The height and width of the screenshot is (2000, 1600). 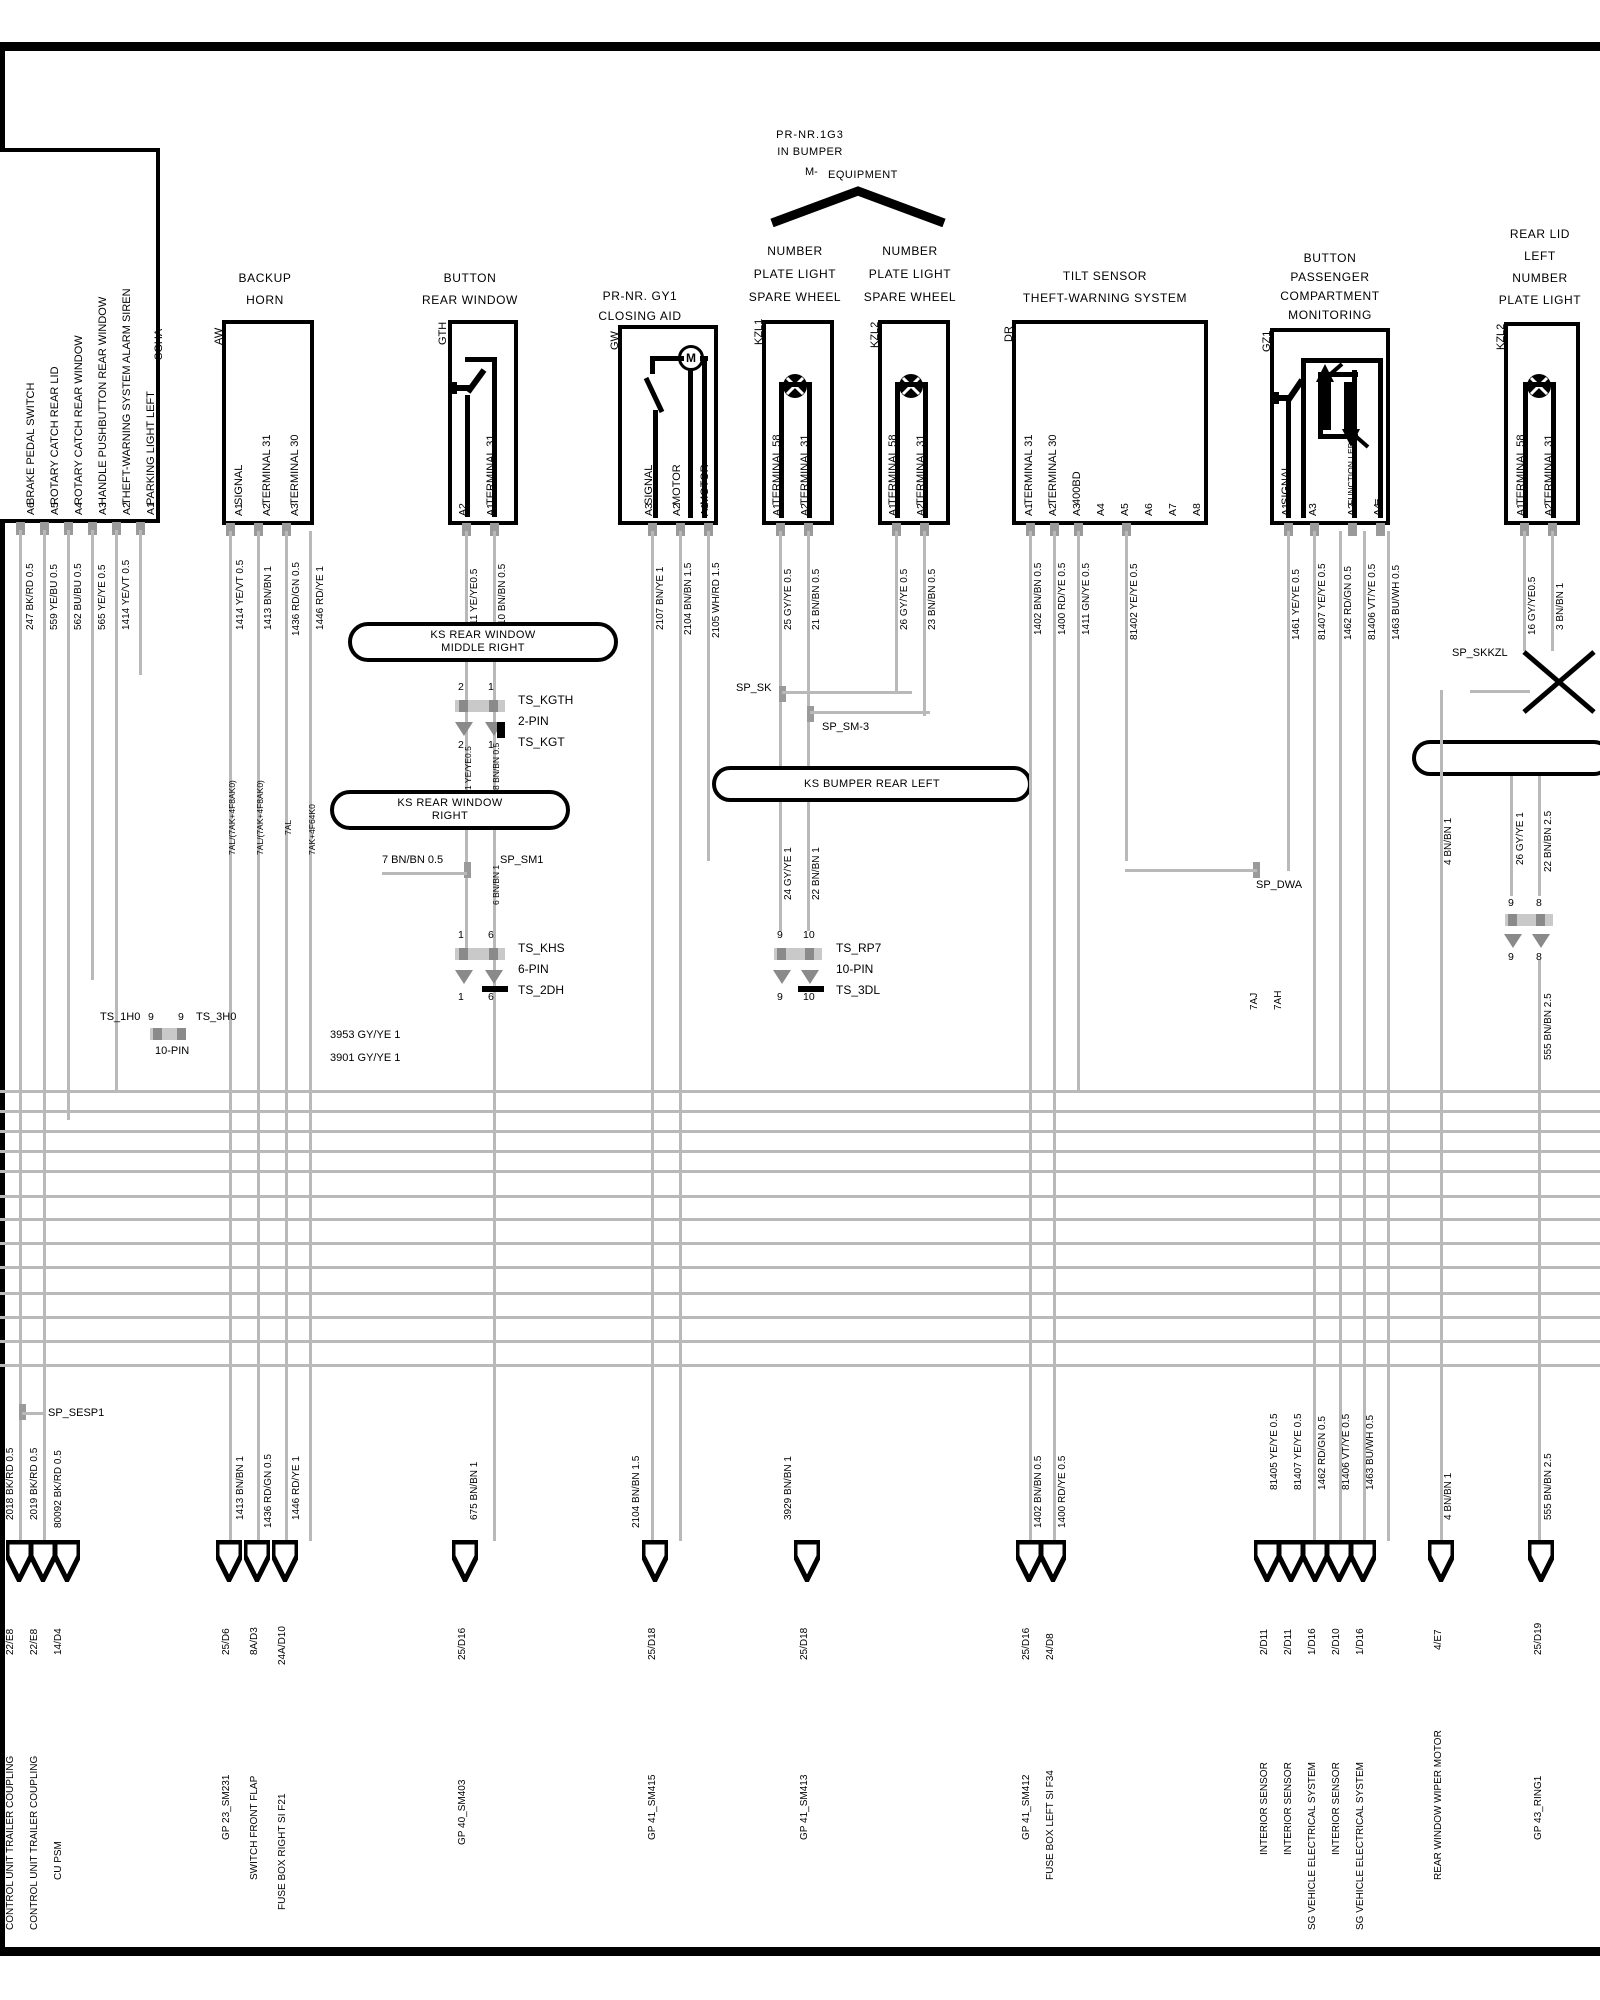 What do you see at coordinates (483, 642) in the screenshot?
I see `harness-ks-rear-window-middle-right: KS REAR WINDOW MIDDLE RIGHT` at bounding box center [483, 642].